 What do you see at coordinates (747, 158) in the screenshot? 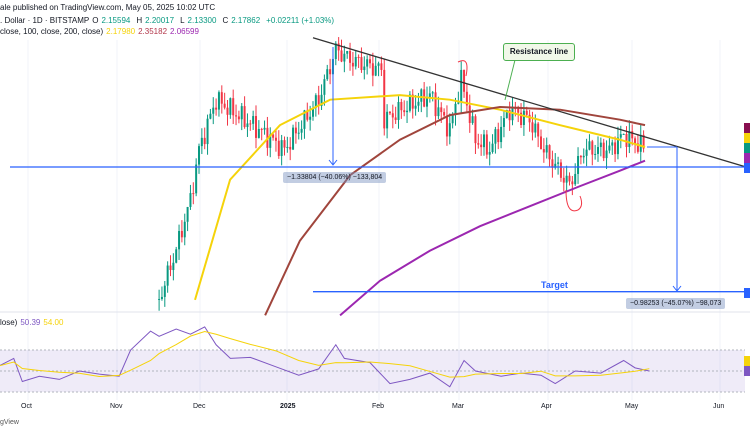
I see `ma200-price-tag` at bounding box center [747, 158].